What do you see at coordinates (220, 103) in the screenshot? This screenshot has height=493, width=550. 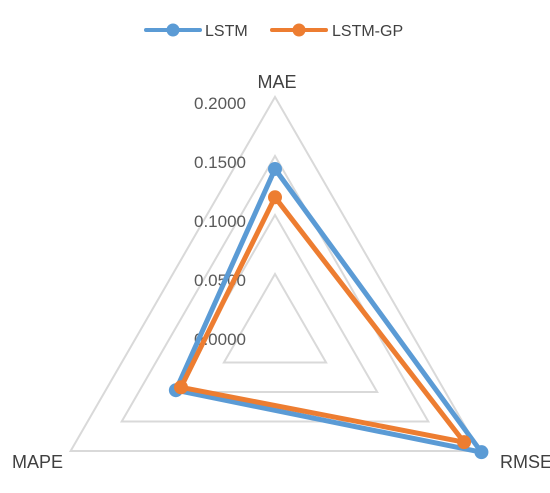 I see `tick-label: 0.2000` at bounding box center [220, 103].